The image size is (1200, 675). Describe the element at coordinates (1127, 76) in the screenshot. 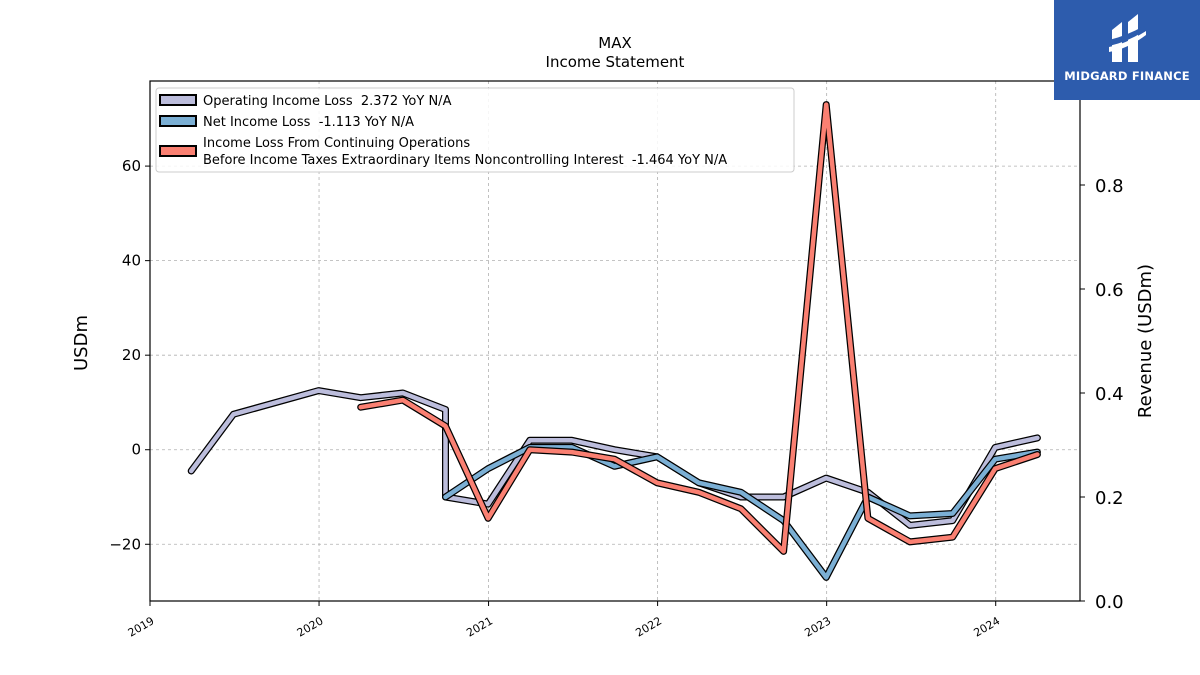

I see `logo-text: MIDGARD FINANCE` at that location.